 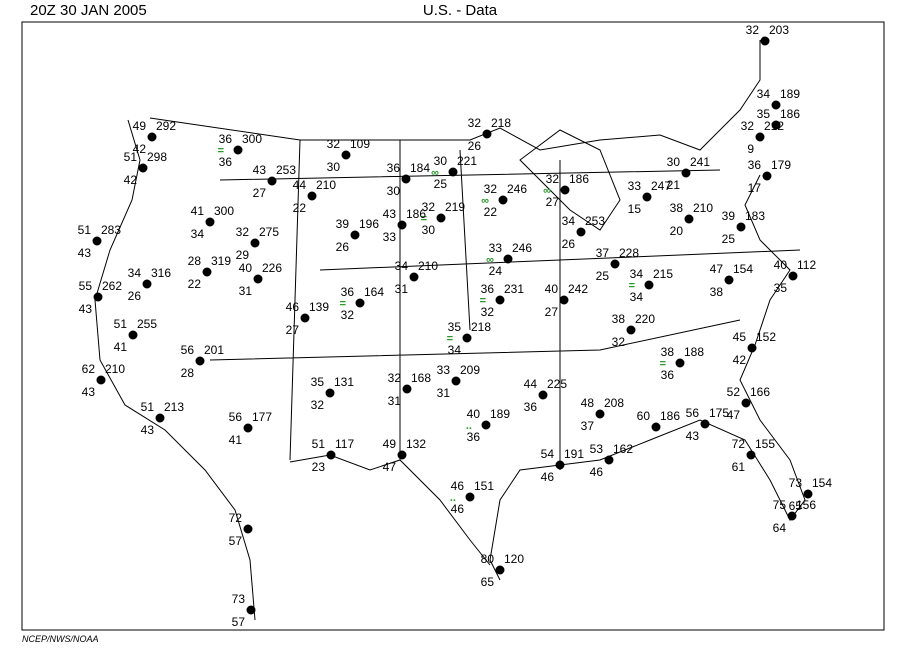 I want to click on temperature: 49, so click(x=390, y=444).